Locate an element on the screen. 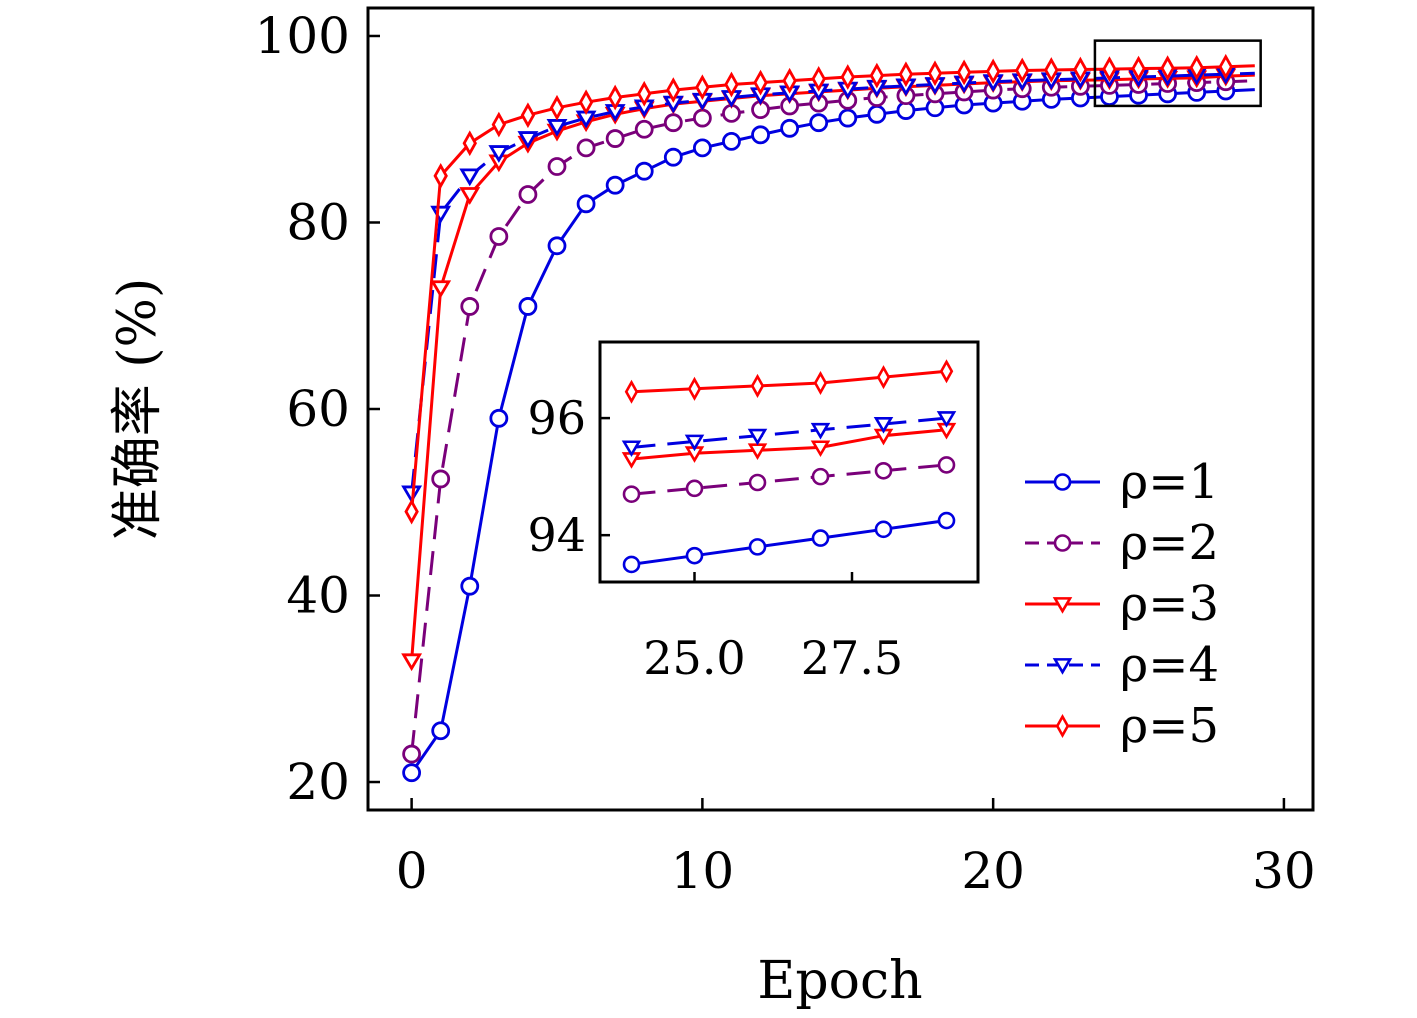 Image resolution: width=1417 pixels, height=1018 pixels. legend: ρ=1ρ=2ρ=3ρ=4ρ=5 is located at coordinates (1122, 604).